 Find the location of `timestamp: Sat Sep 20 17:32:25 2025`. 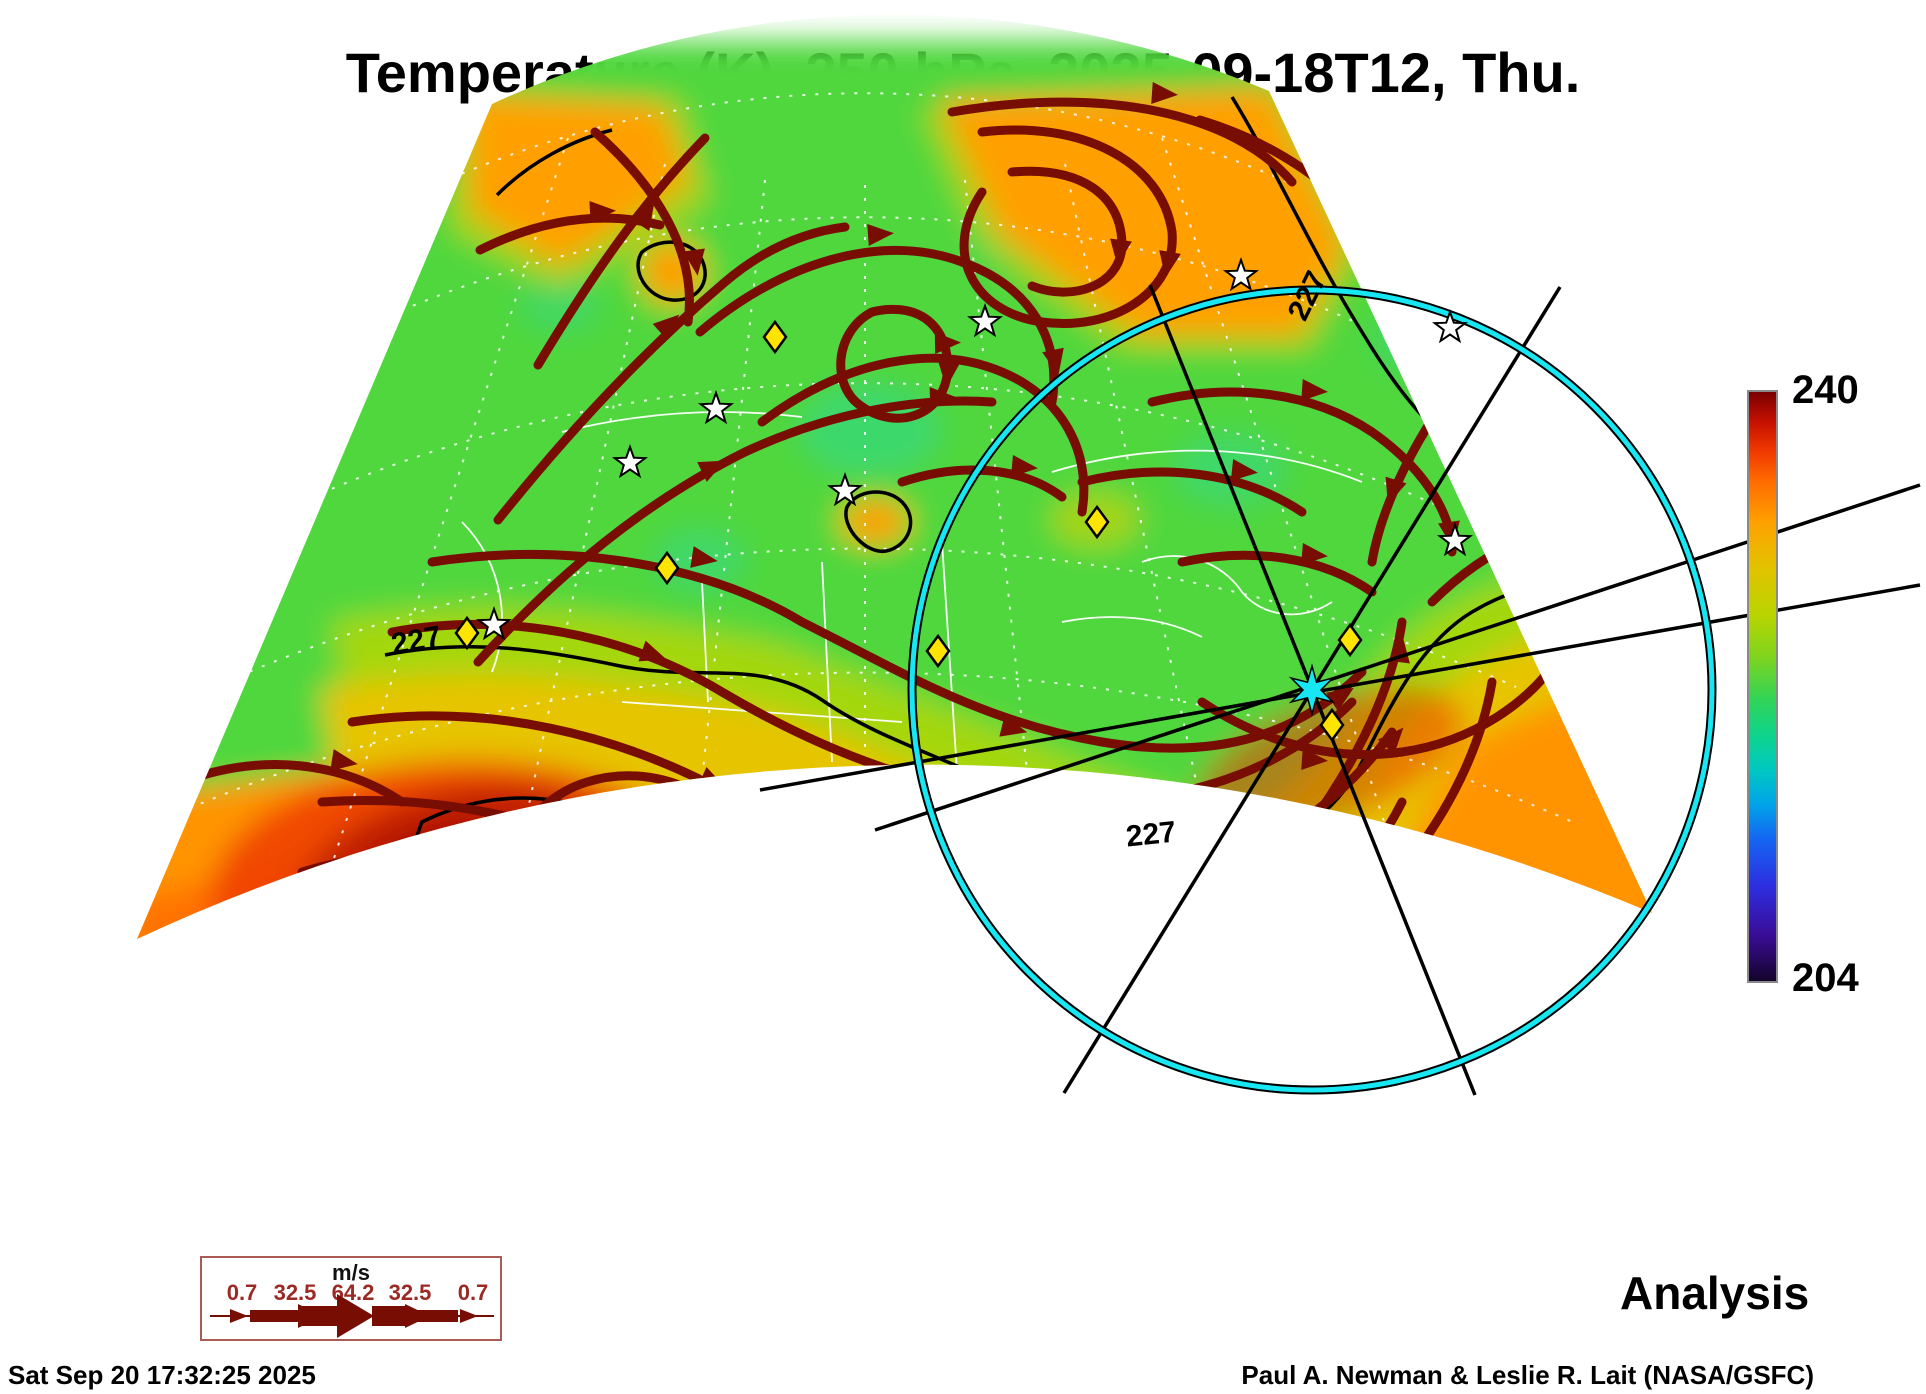

timestamp: Sat Sep 20 17:32:25 2025 is located at coordinates (162, 1375).